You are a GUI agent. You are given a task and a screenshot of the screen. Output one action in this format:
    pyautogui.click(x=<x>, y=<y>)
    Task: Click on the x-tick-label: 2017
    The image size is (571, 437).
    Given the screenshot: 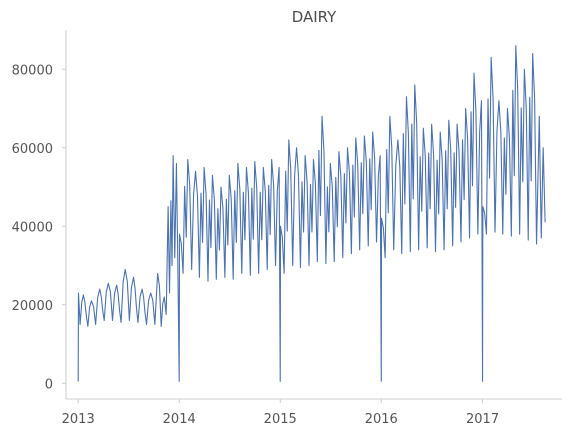 What is the action you would take?
    pyautogui.click(x=482, y=419)
    